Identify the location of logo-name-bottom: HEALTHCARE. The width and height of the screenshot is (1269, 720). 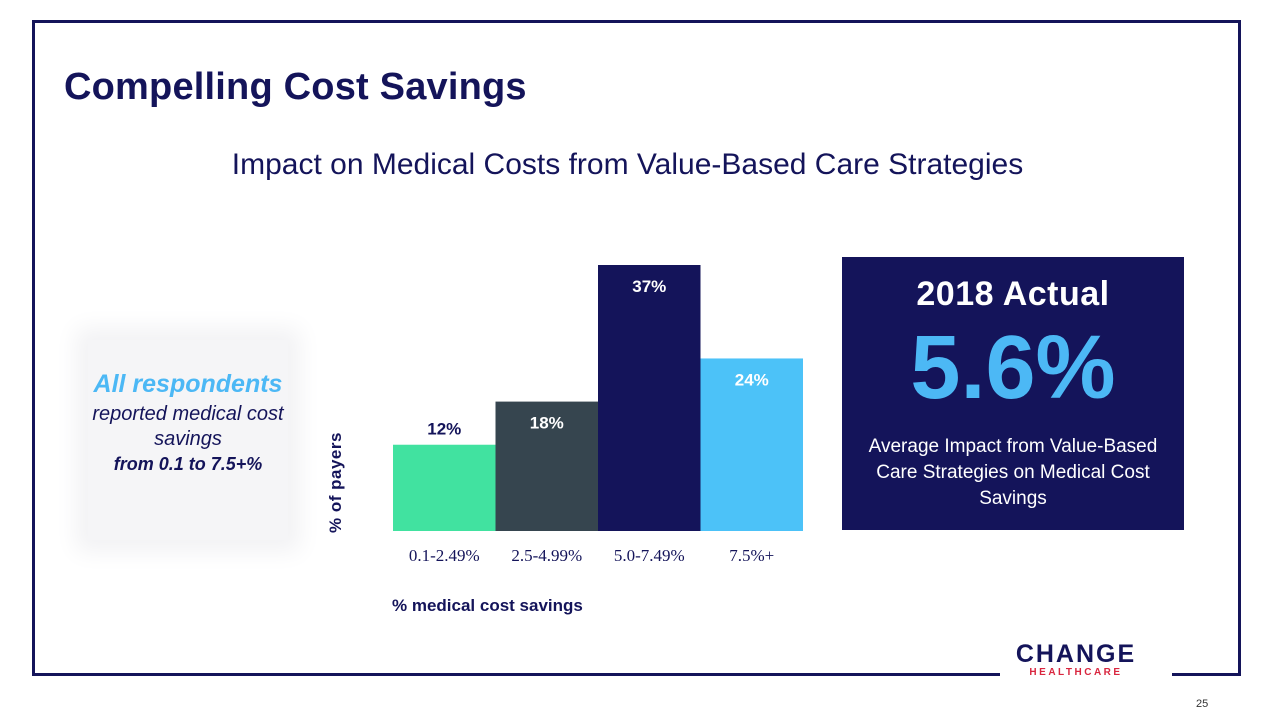
(1076, 672).